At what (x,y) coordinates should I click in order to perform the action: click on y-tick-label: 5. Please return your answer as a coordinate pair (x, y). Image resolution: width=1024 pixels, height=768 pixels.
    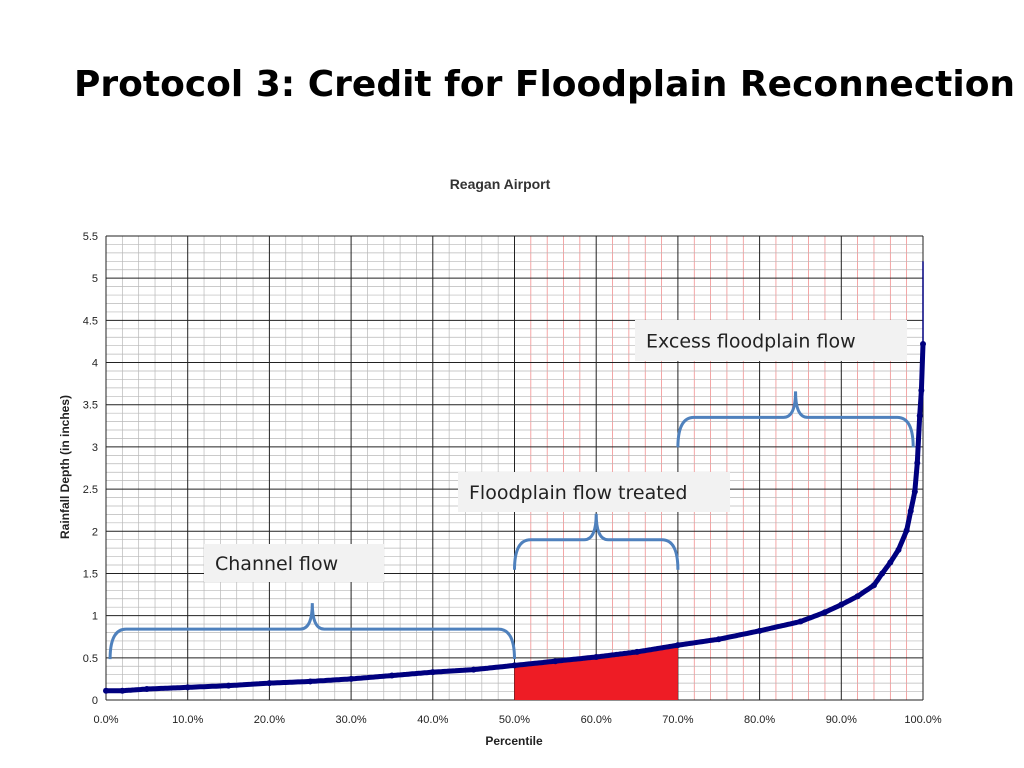
    Looking at the image, I should click on (95, 279).